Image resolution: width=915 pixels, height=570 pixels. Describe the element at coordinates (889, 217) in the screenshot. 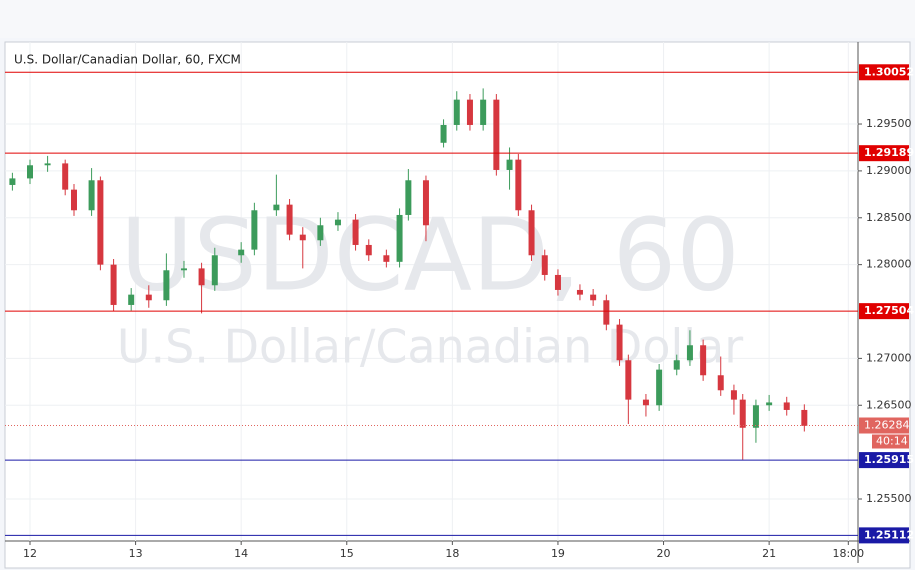

I see `y-tick-label: 1.28500` at that location.